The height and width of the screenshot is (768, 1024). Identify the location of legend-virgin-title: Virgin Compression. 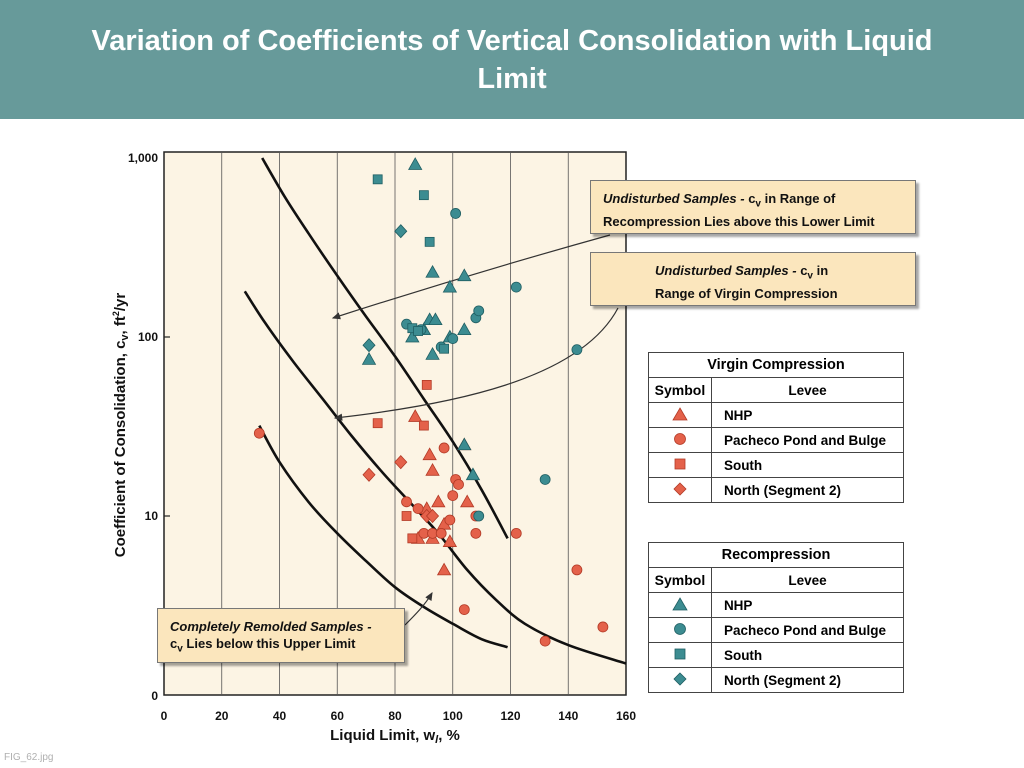
(776, 365).